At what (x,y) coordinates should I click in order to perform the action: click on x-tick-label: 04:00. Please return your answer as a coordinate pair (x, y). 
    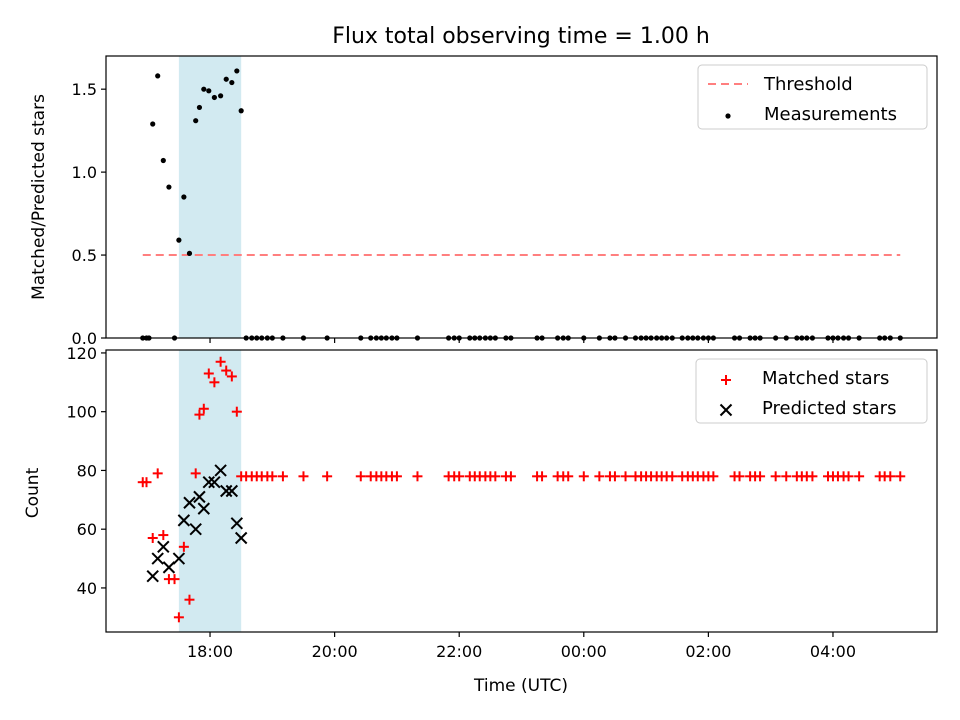
    Looking at the image, I should click on (833, 651).